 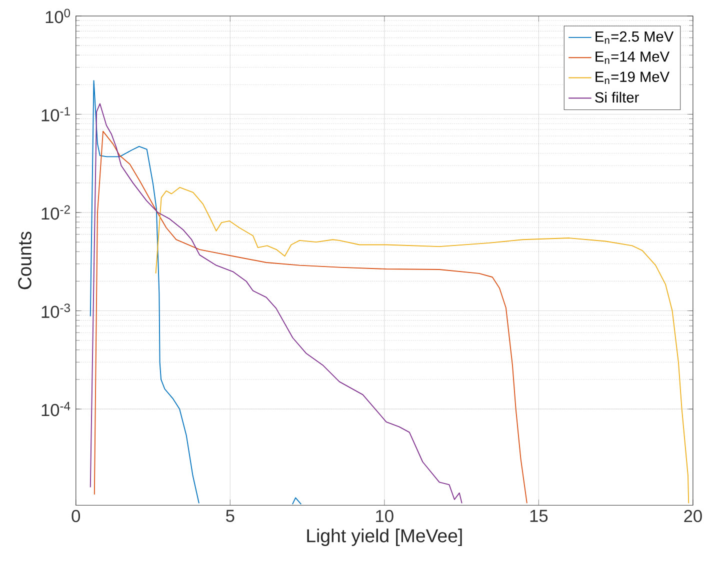 I want to click on legend-label: E$_{n}$=14 MeV, so click(x=633, y=58).